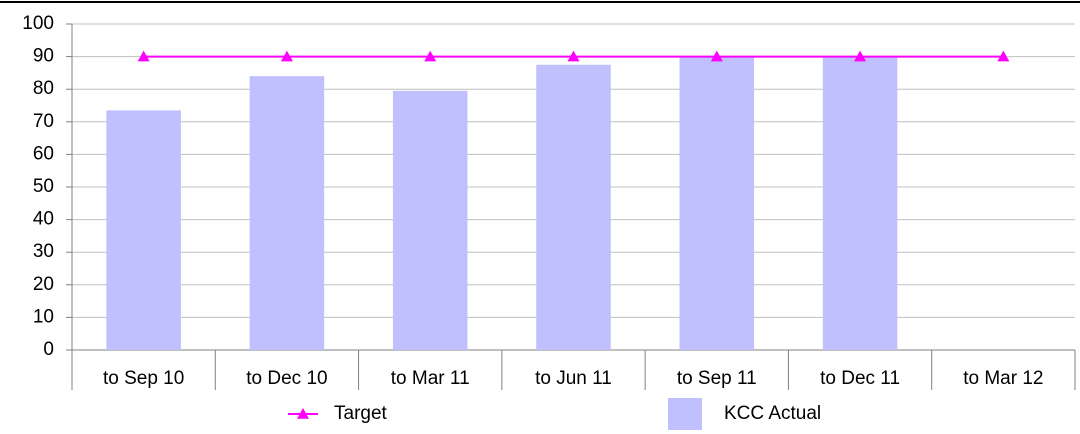 The width and height of the screenshot is (1080, 434). I want to click on y-tick-label: 90, so click(43, 56).